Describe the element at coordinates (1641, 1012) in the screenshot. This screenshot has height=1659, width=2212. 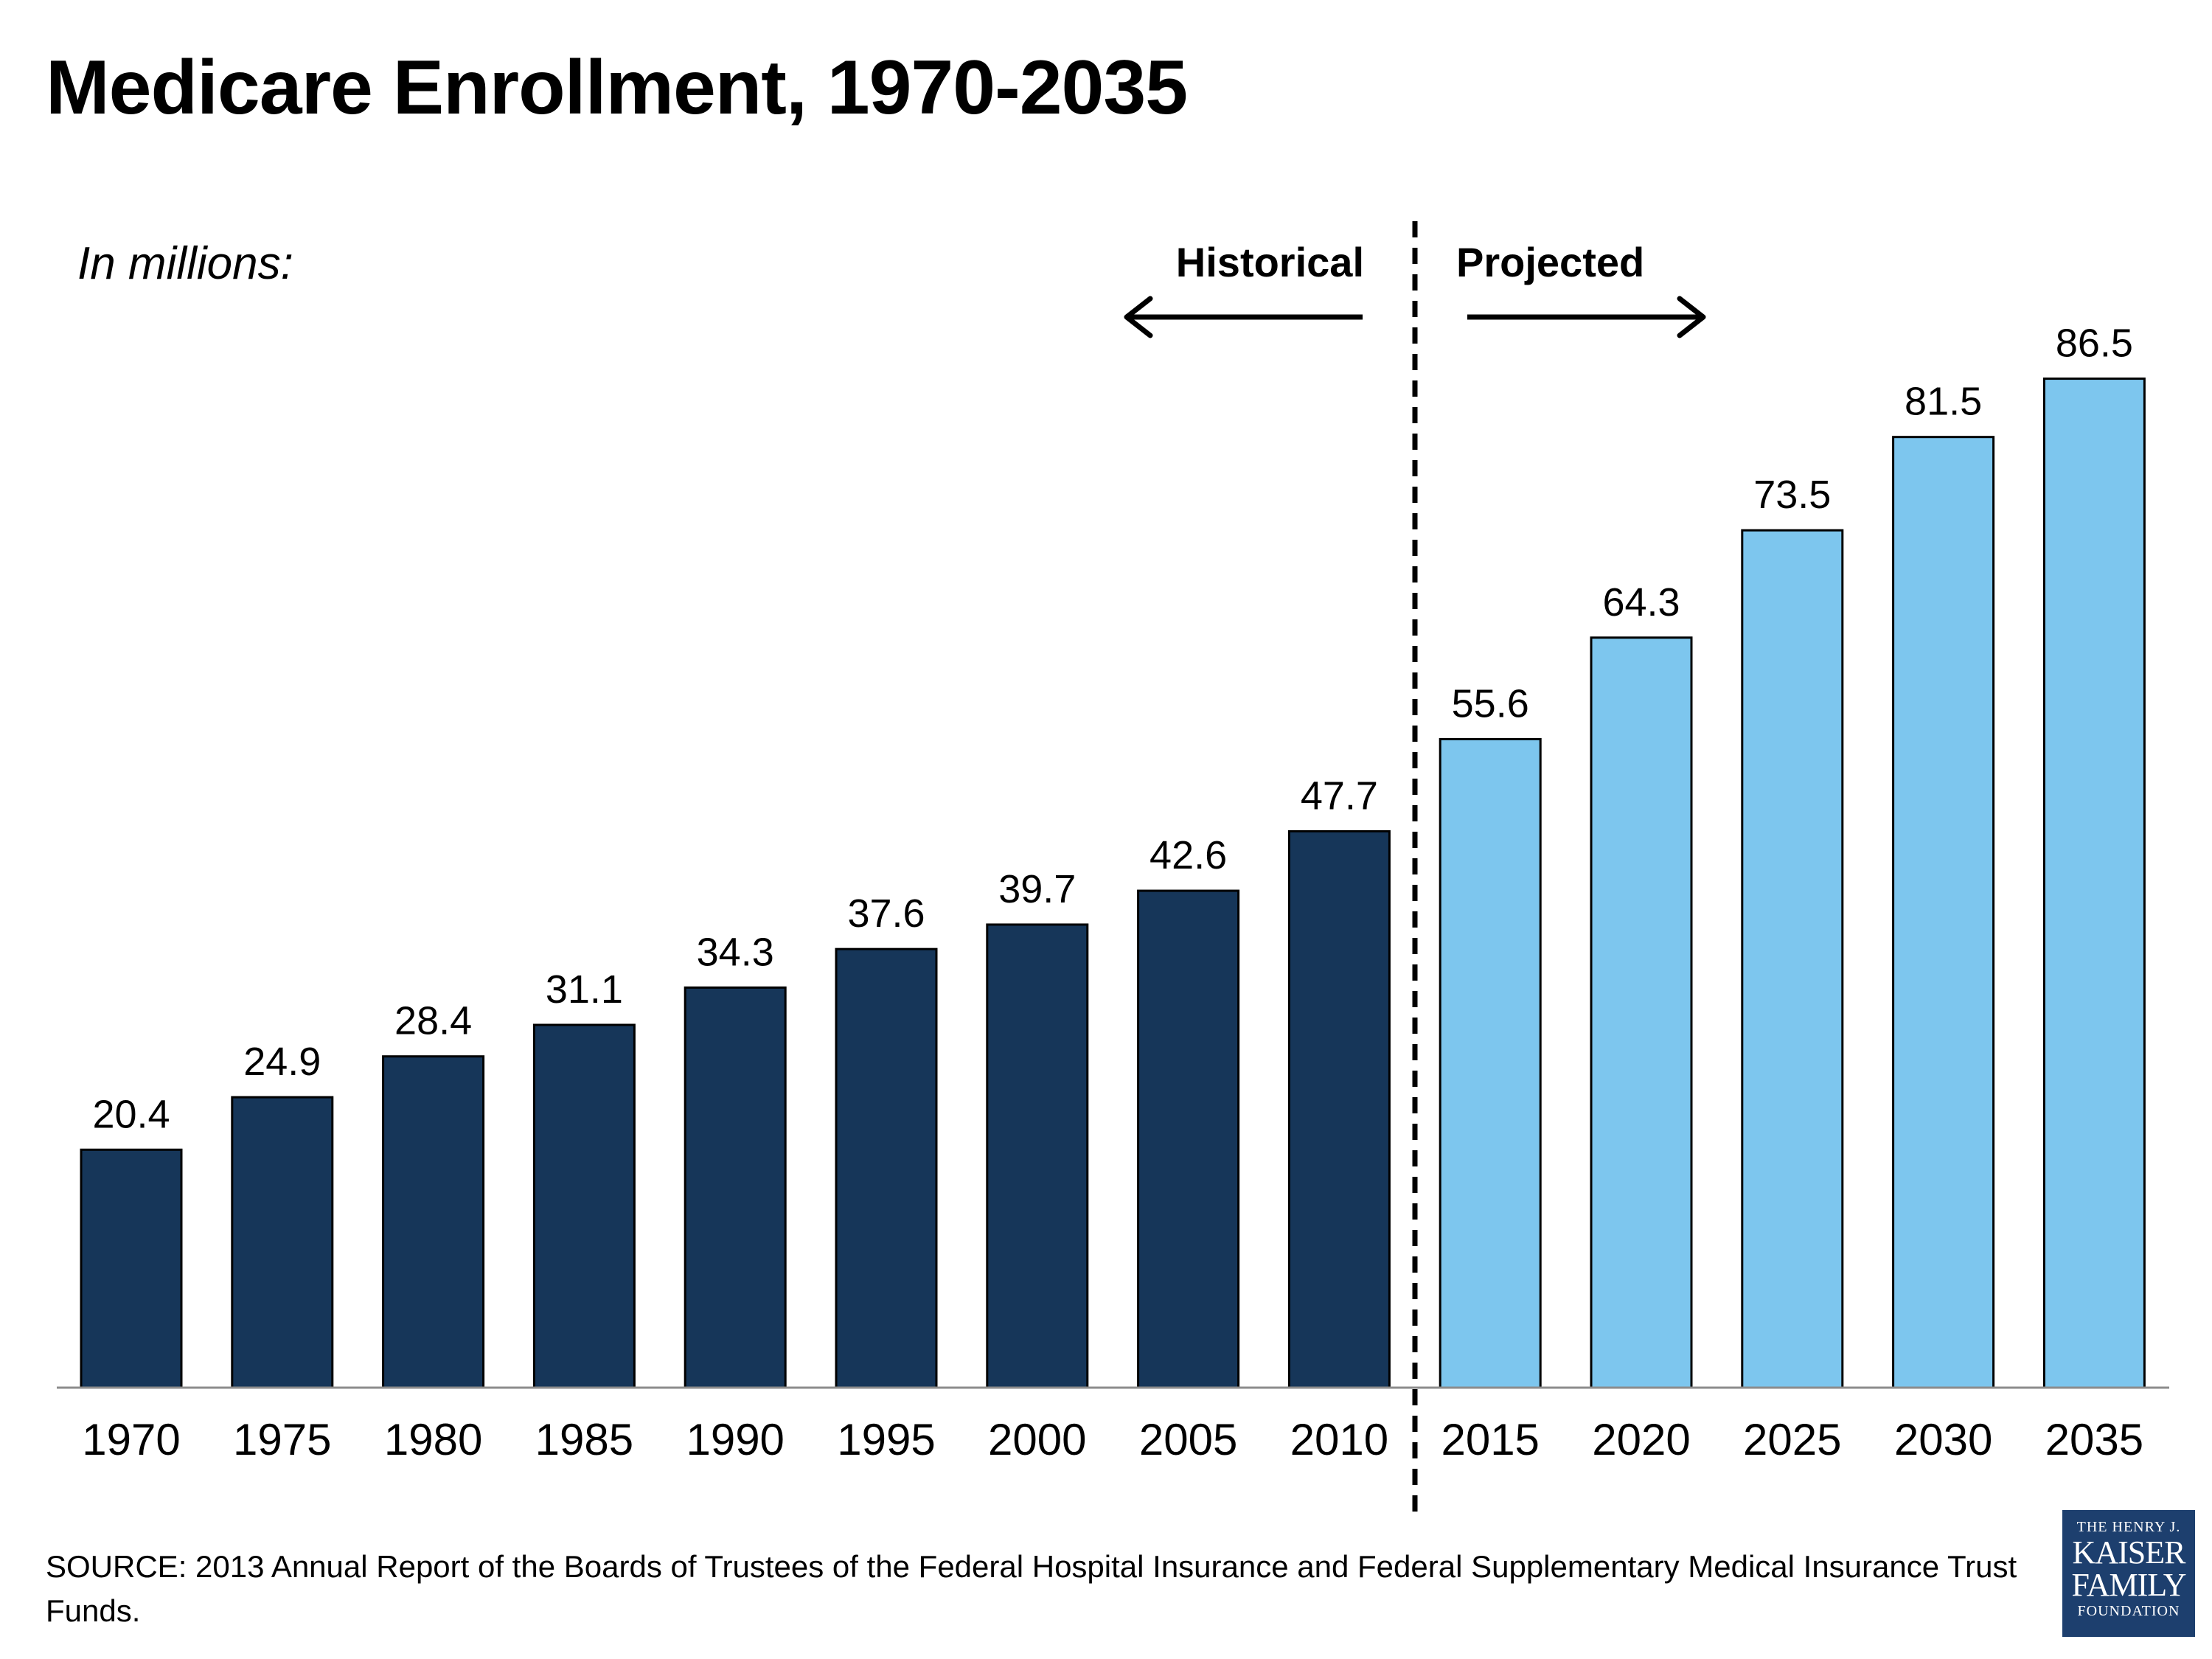
I see `bar-2020` at that location.